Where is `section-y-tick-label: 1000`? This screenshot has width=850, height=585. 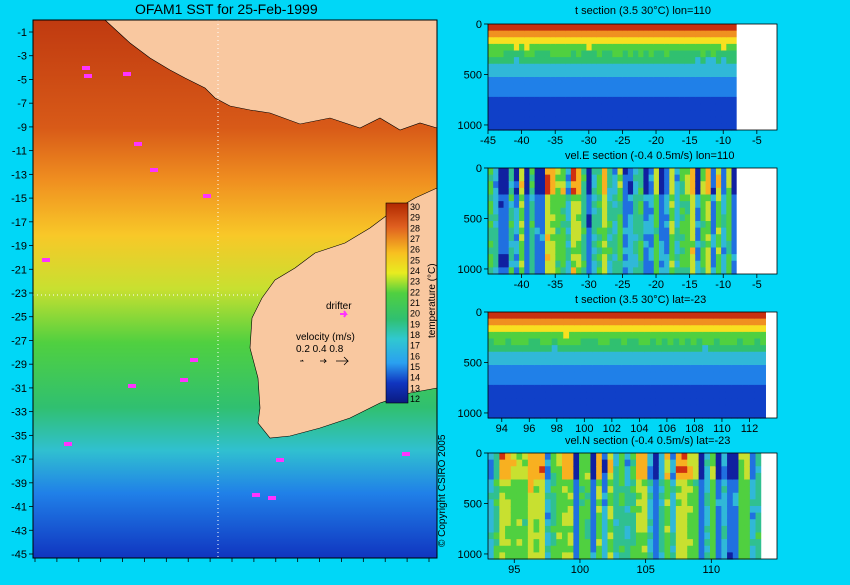 section-y-tick-label: 1000 is located at coordinates (470, 126).